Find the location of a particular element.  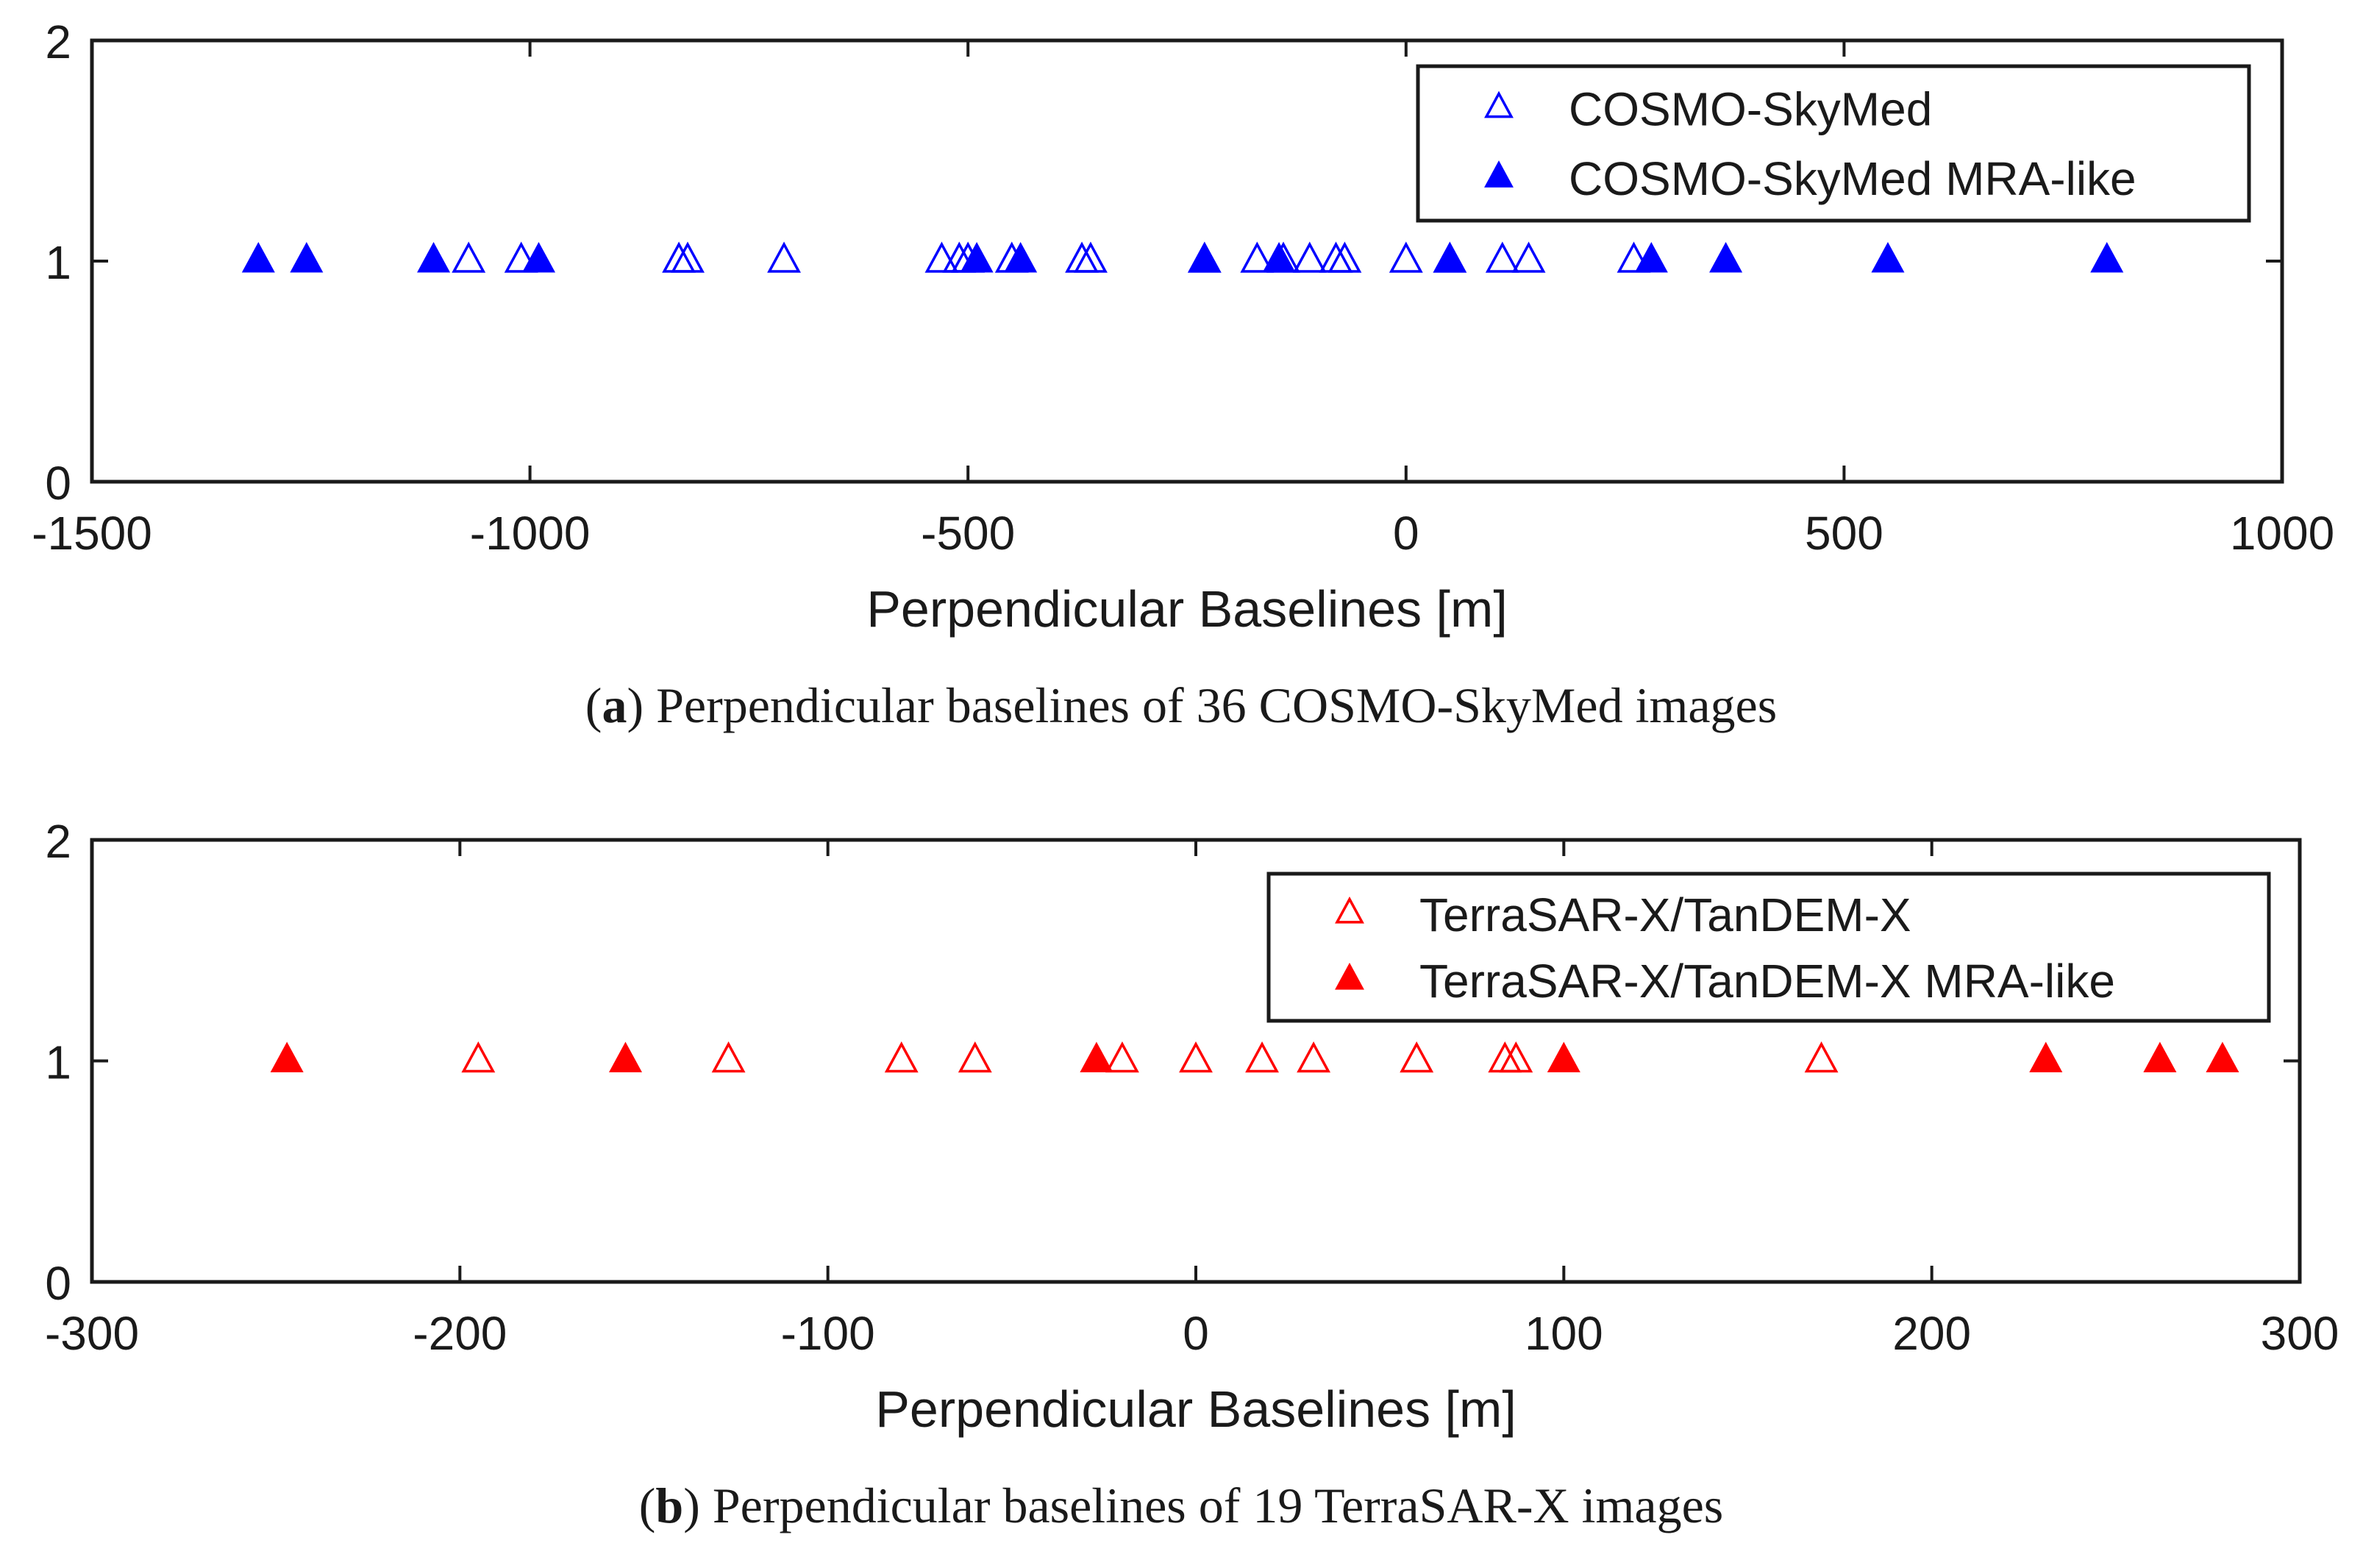

legend-label: COSMO-SkyMed MRA-like is located at coordinates (1852, 178).